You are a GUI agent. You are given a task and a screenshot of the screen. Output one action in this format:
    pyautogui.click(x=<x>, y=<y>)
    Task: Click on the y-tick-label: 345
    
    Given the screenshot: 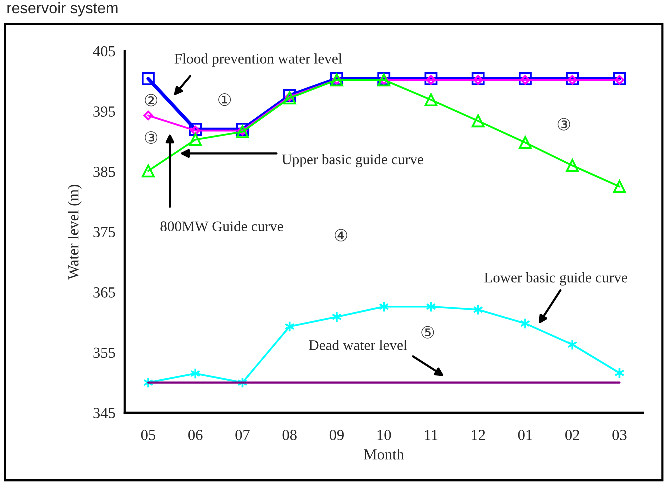 What is the action you would take?
    pyautogui.click(x=105, y=413)
    